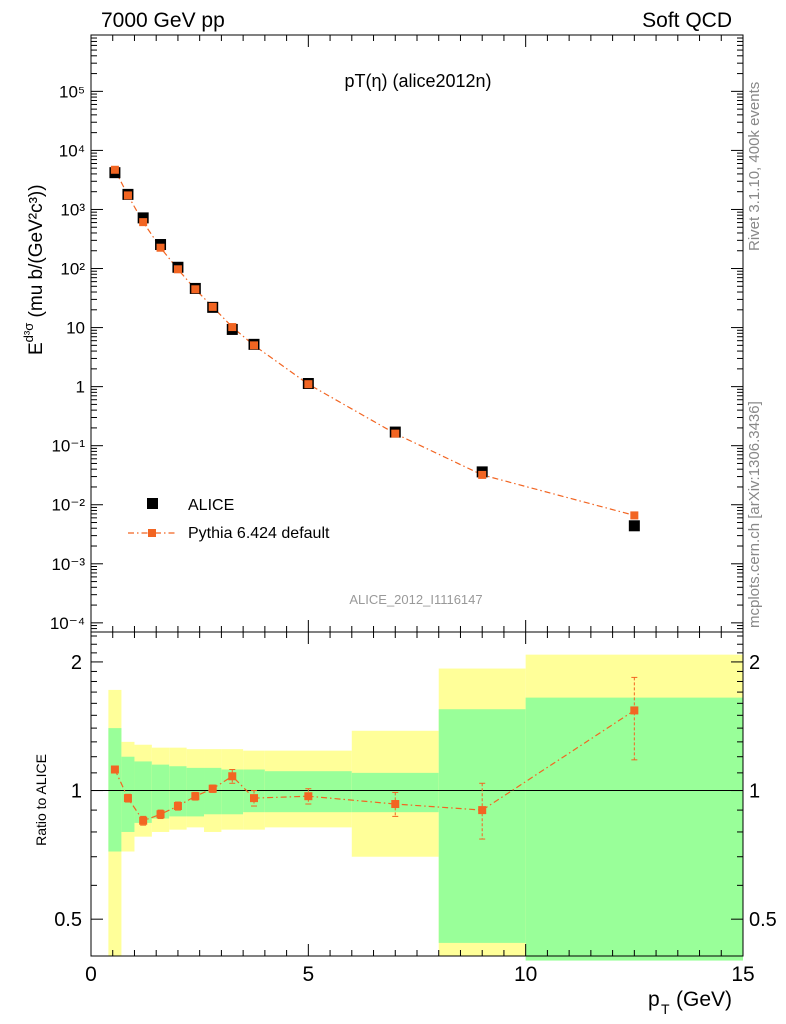 The width and height of the screenshot is (786, 1024). I want to click on x-ticklabel-3: 15, so click(742, 974).